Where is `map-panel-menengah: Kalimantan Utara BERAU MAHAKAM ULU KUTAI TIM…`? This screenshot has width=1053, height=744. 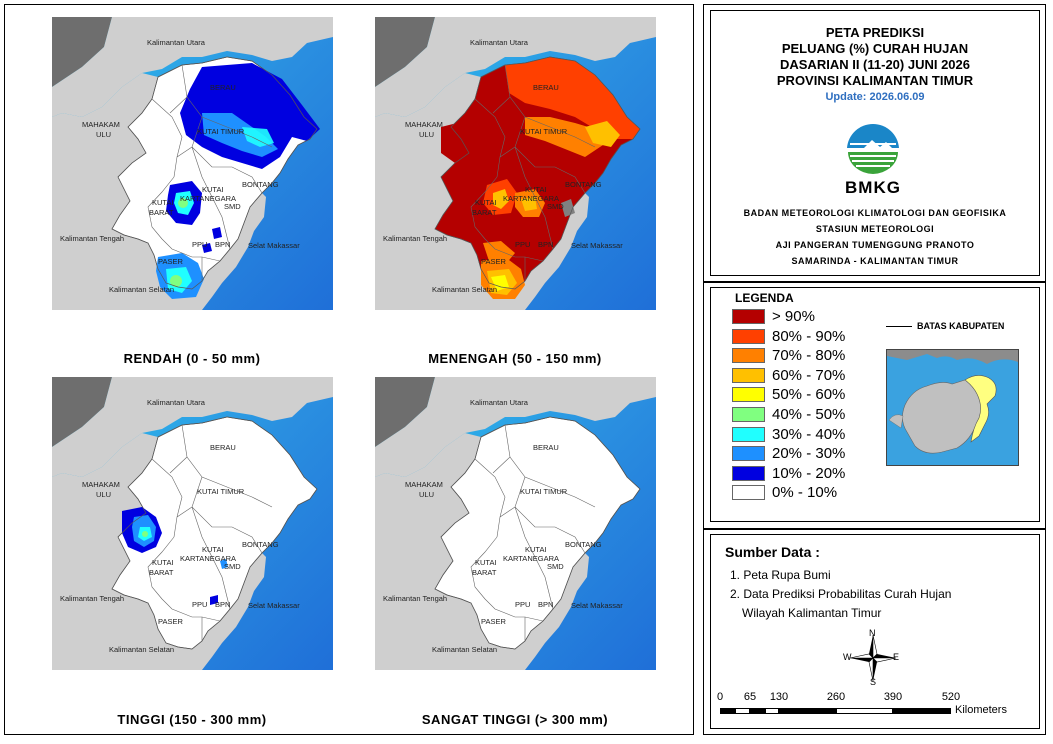 map-panel-menengah: Kalimantan Utara BERAU MAHAKAM ULU KUTAI TIM… is located at coordinates (515, 163).